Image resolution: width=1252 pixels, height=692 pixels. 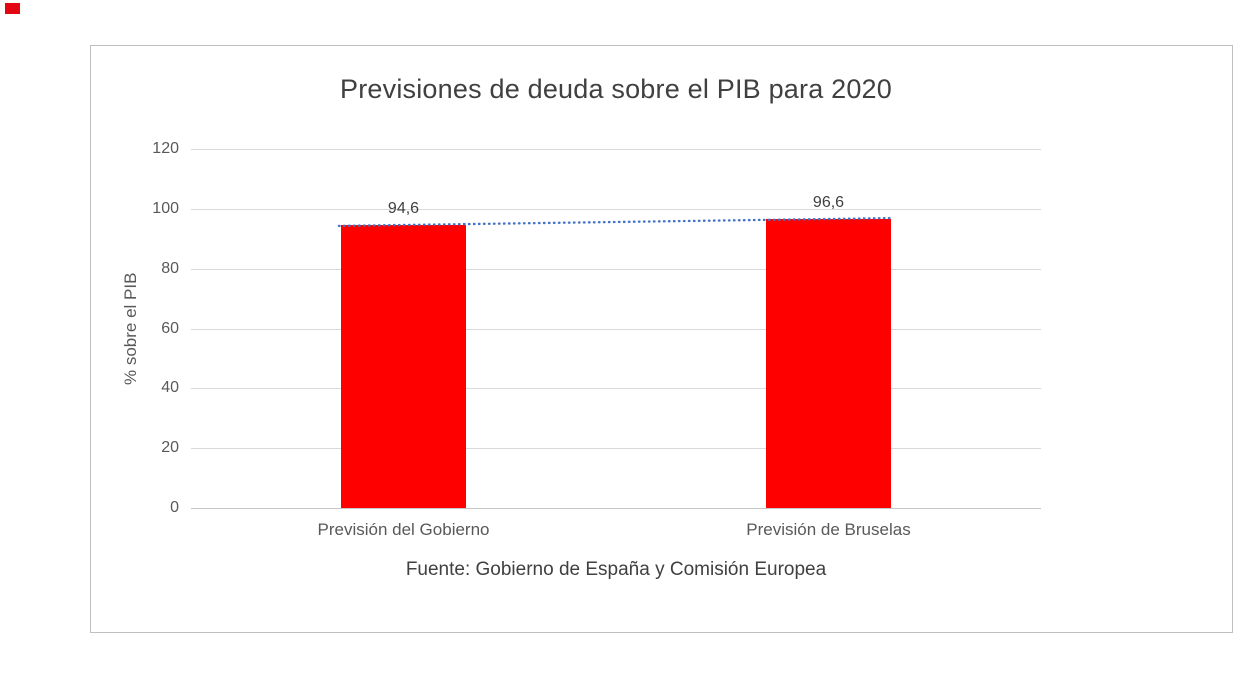 I want to click on y-tick-label-120: 120, so click(x=165, y=148).